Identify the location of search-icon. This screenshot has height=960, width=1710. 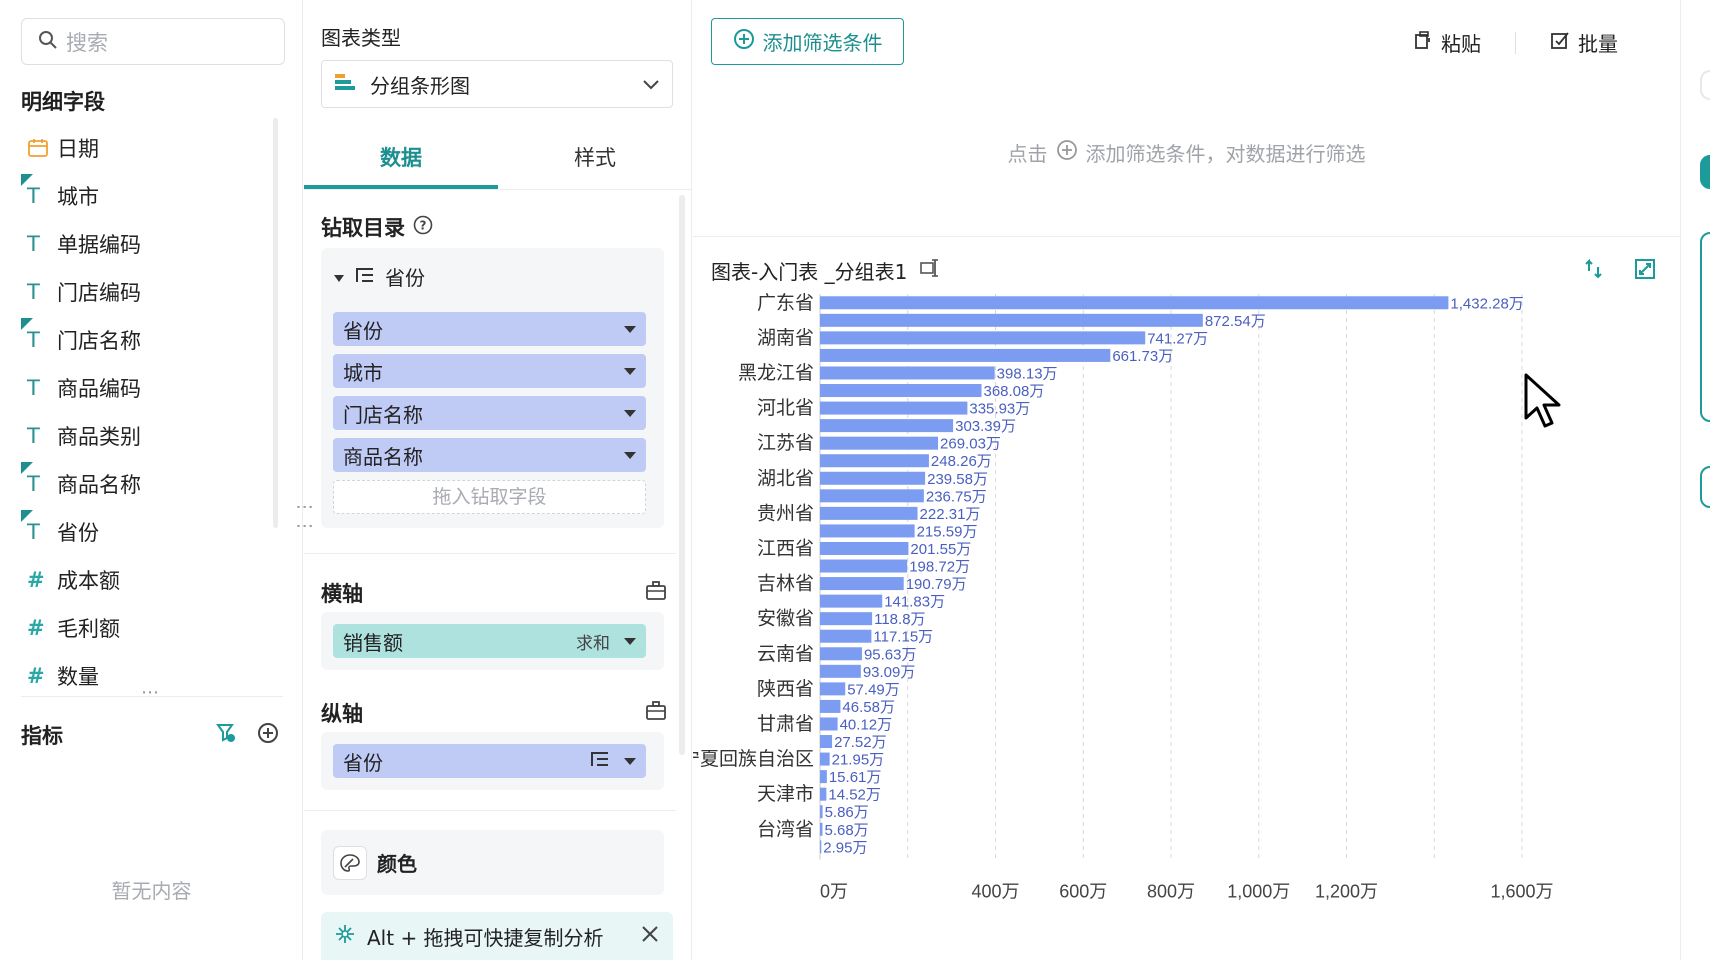
(48, 42).